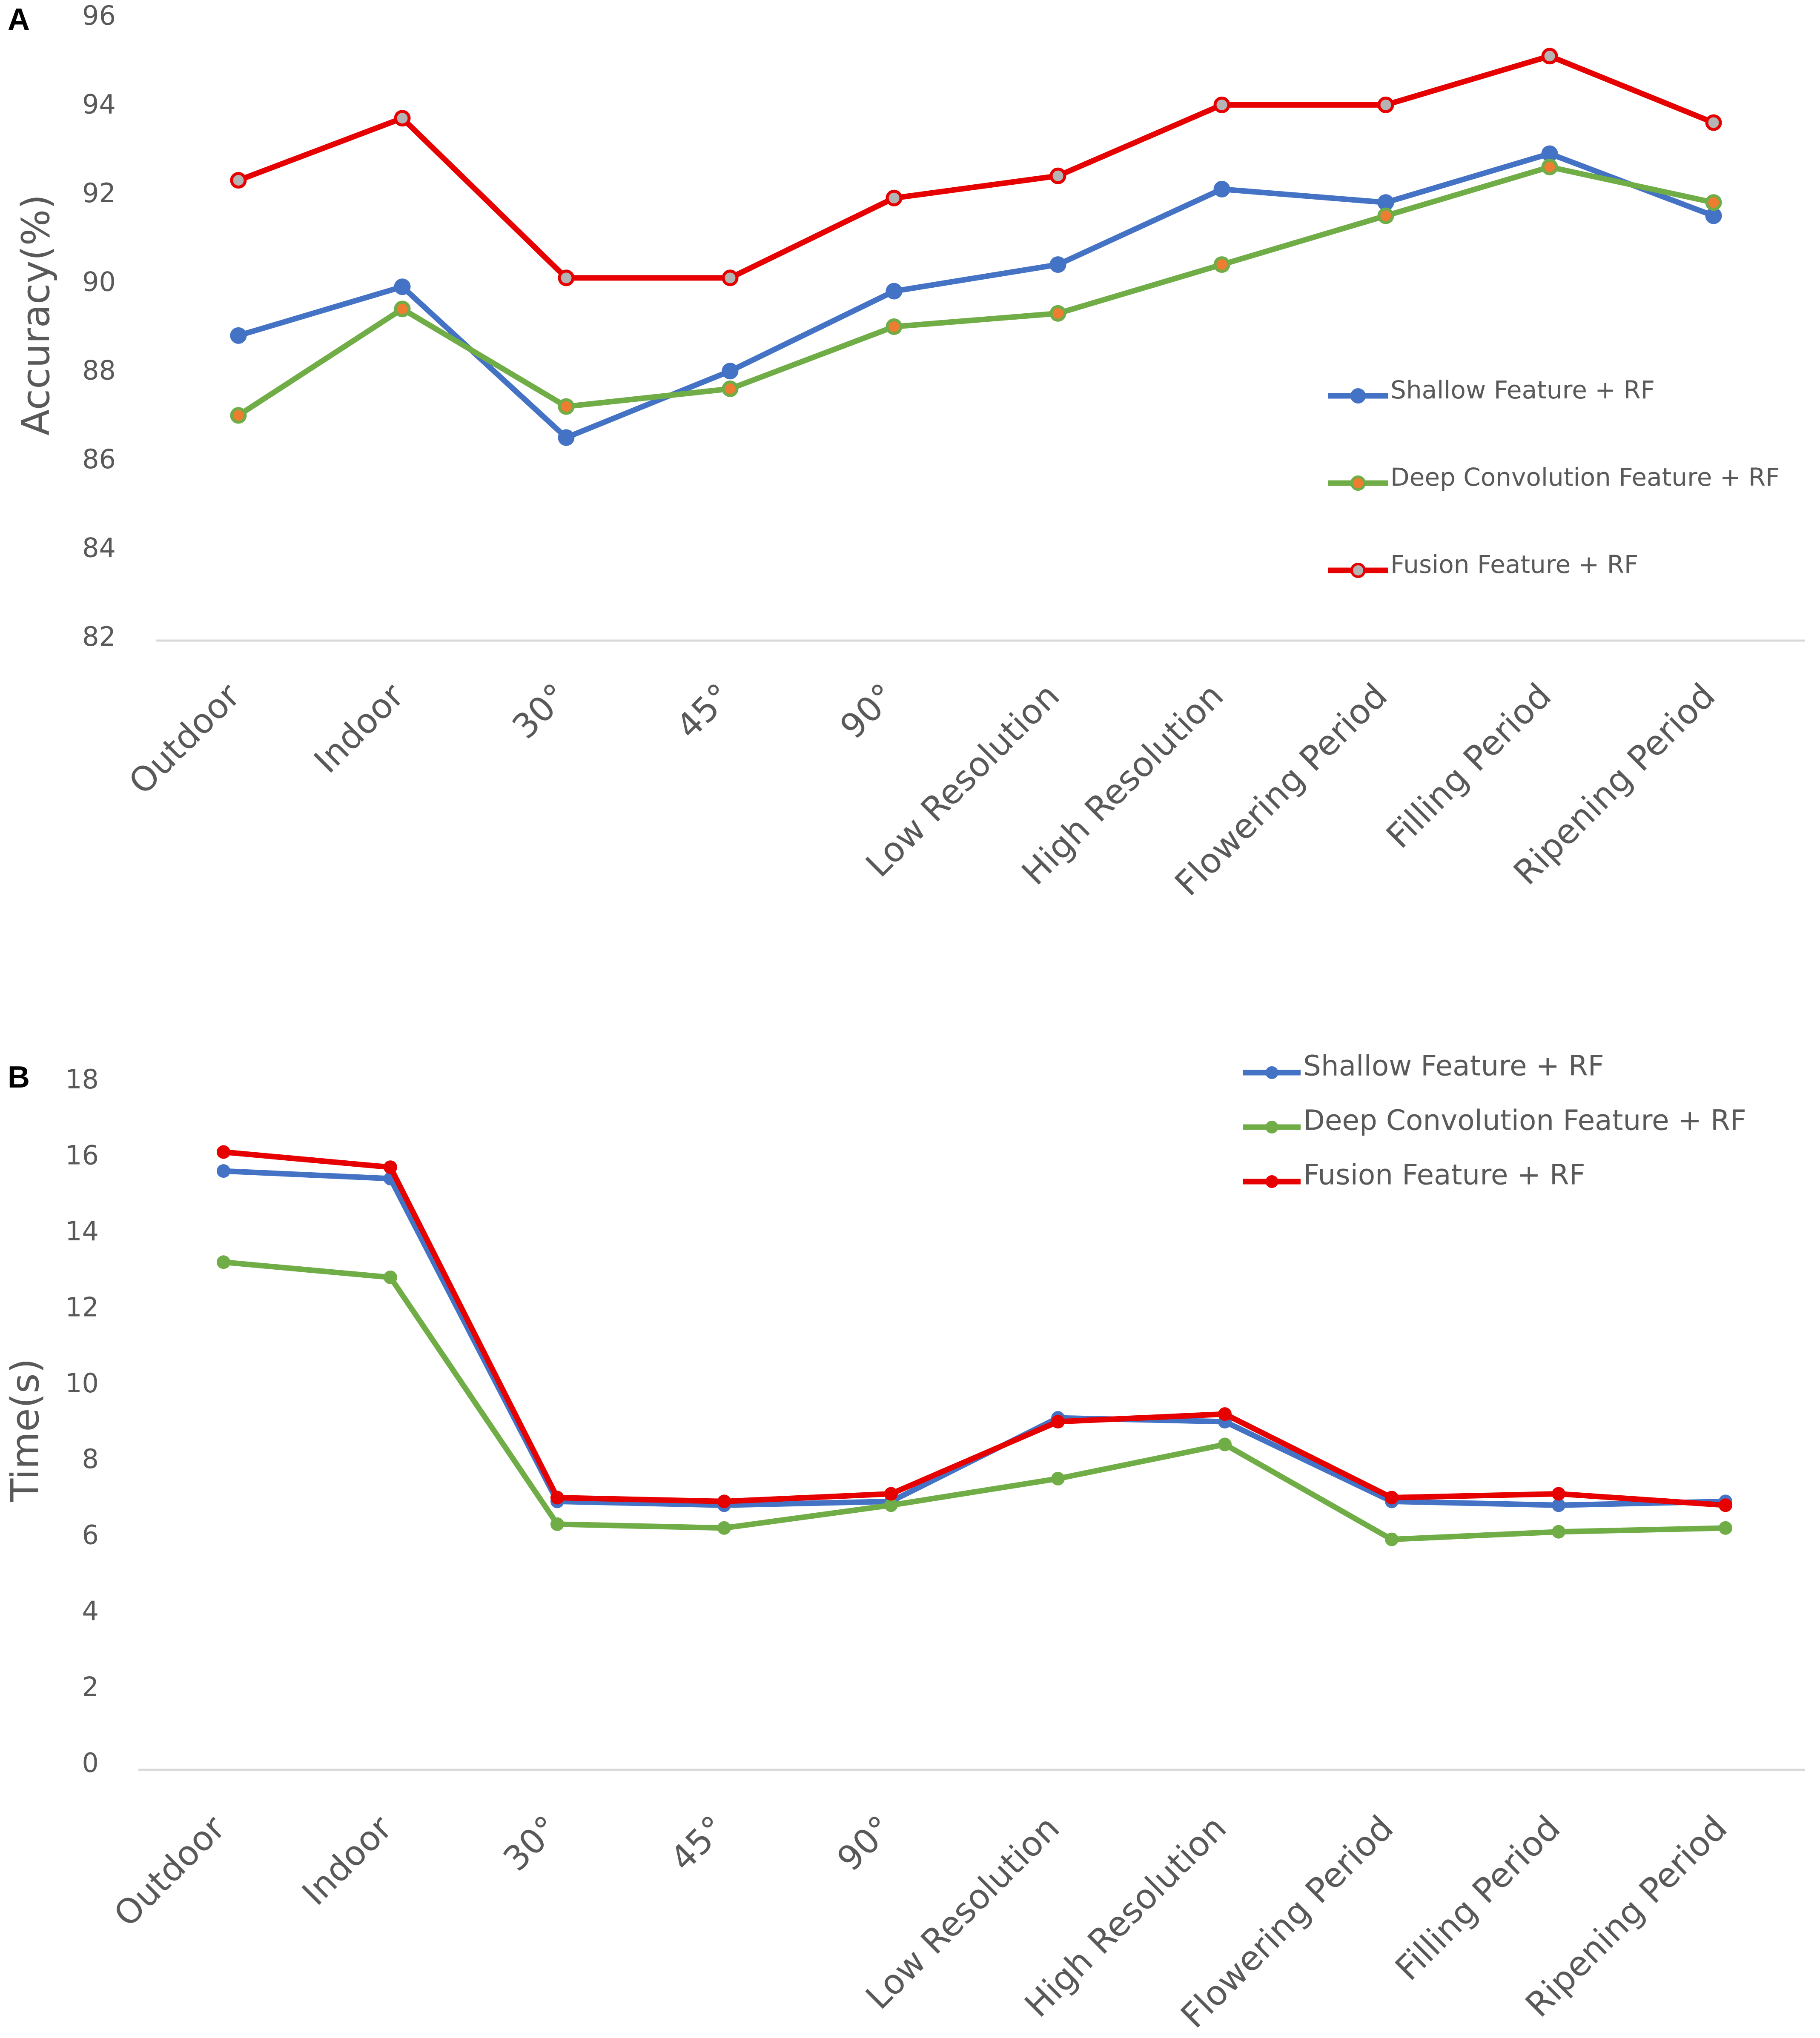  I want to click on y-tick-label: 88, so click(99, 371).